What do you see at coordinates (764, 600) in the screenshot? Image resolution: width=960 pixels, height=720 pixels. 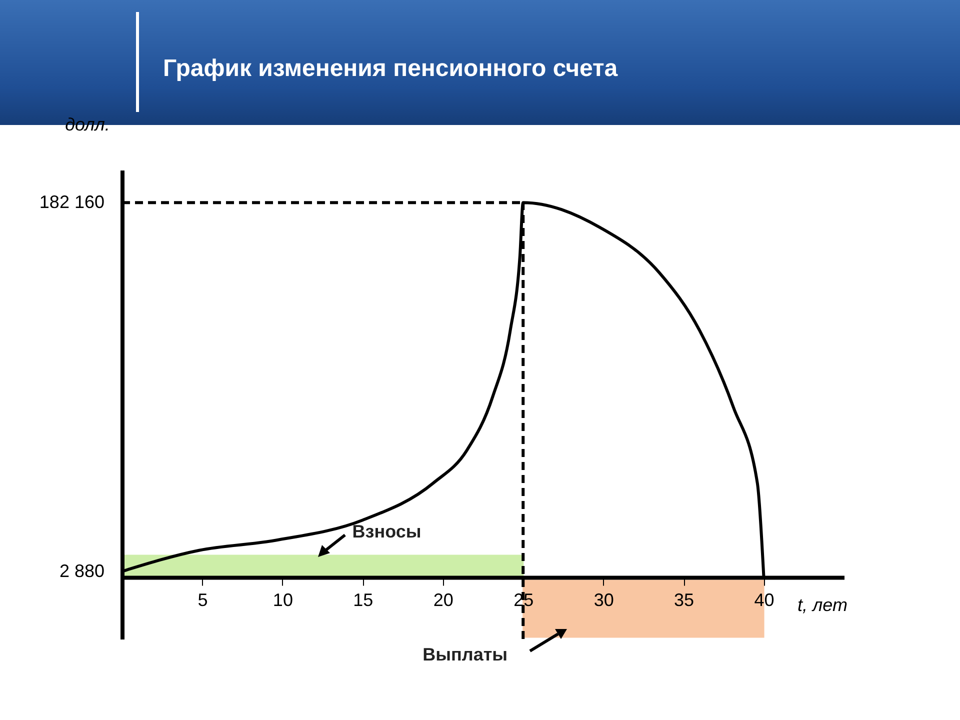 I see `x-tick-label: 40` at bounding box center [764, 600].